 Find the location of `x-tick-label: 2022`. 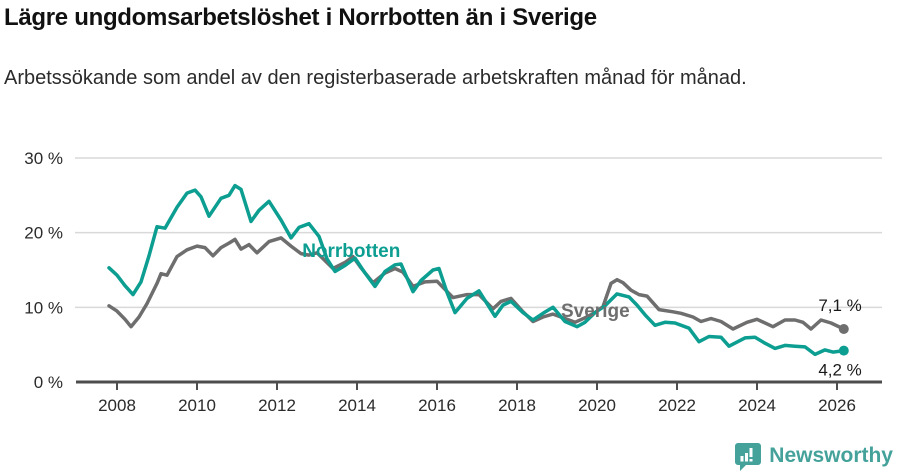

x-tick-label: 2022 is located at coordinates (677, 405).